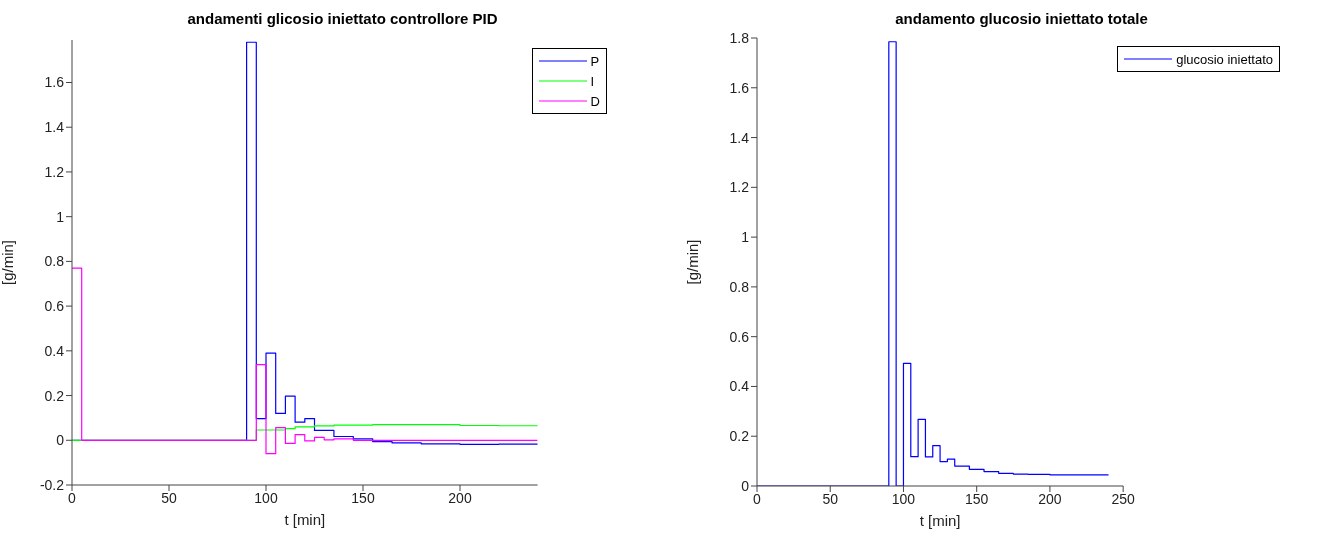 The image size is (1324, 541). I want to click on y-tick-label: -0.2, so click(52, 484).